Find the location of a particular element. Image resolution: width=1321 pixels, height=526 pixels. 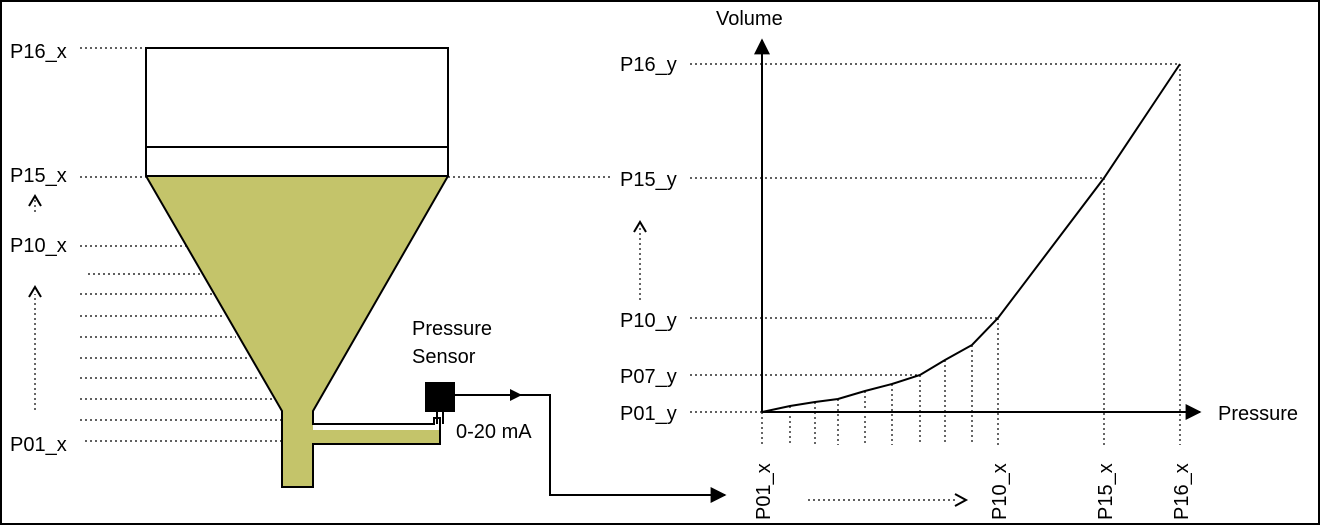

sensor-body is located at coordinates (440, 397).